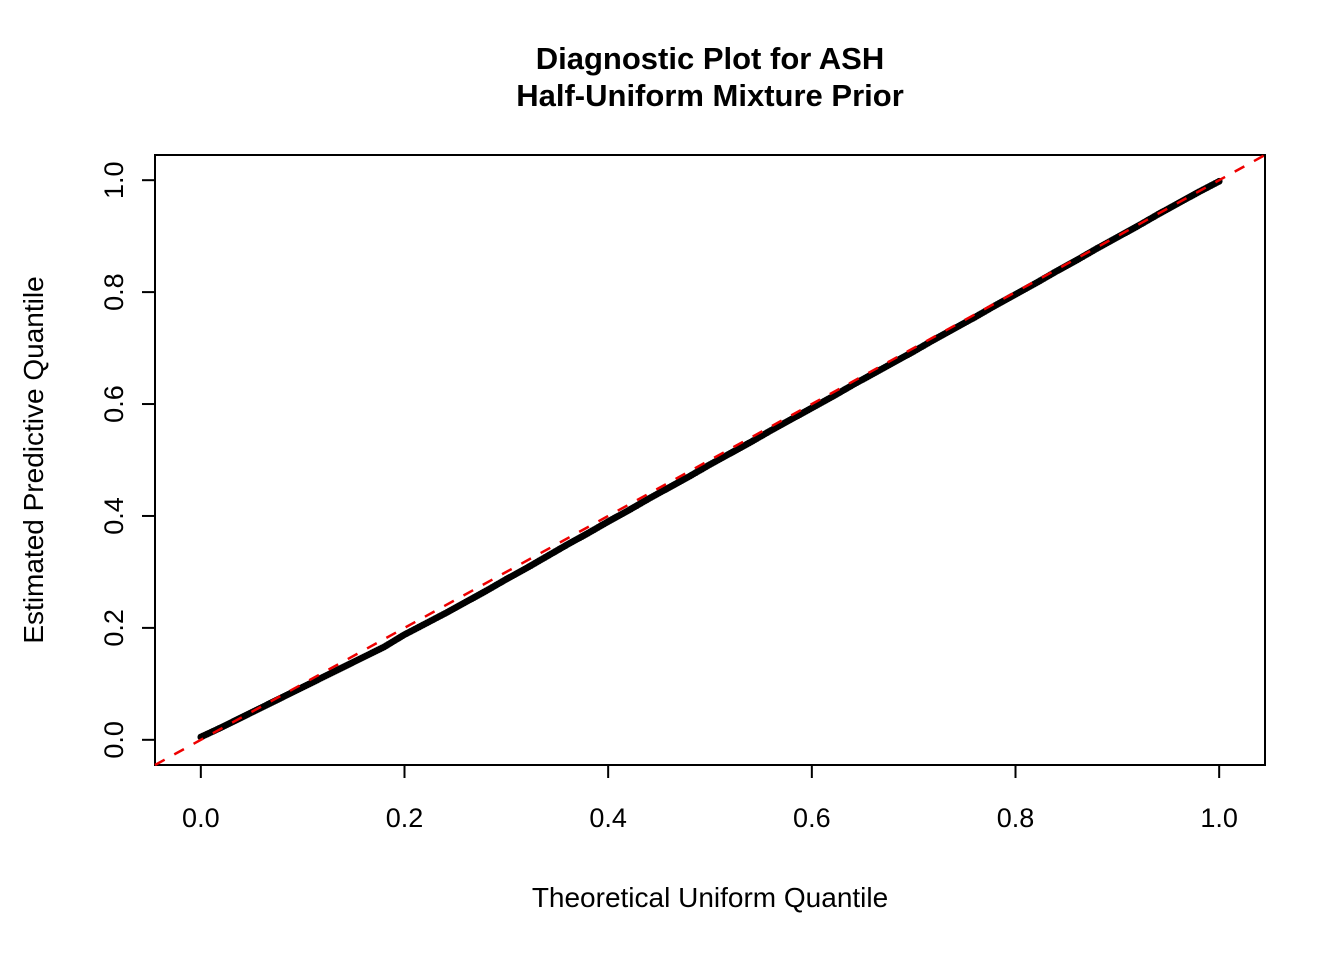 Image resolution: width=1344 pixels, height=960 pixels. Describe the element at coordinates (33, 460) in the screenshot. I see `y-axis-label: Estimated Predictive Quantile` at that location.